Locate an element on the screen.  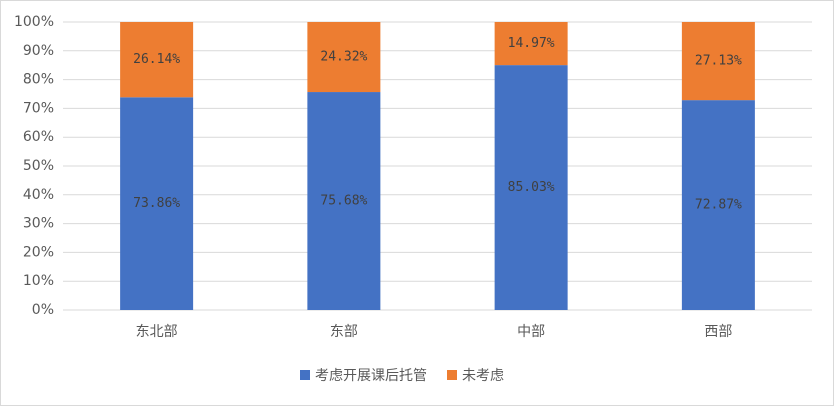
data-label: 27.13% is located at coordinates (718, 61).